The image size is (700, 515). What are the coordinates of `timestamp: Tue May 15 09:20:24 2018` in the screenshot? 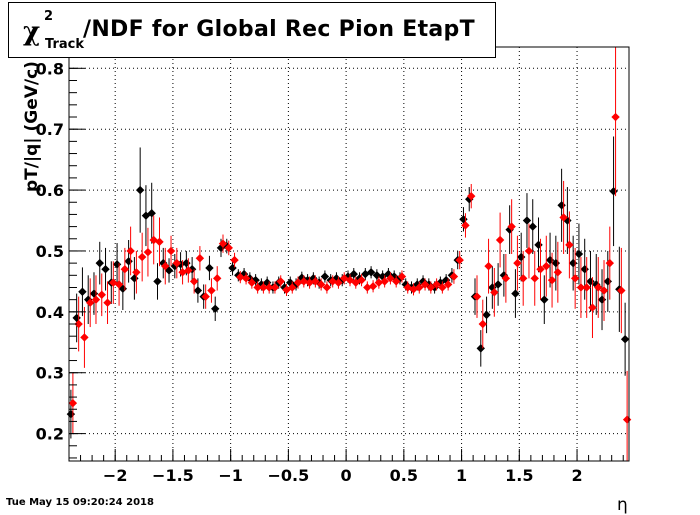 It's located at (80, 502).